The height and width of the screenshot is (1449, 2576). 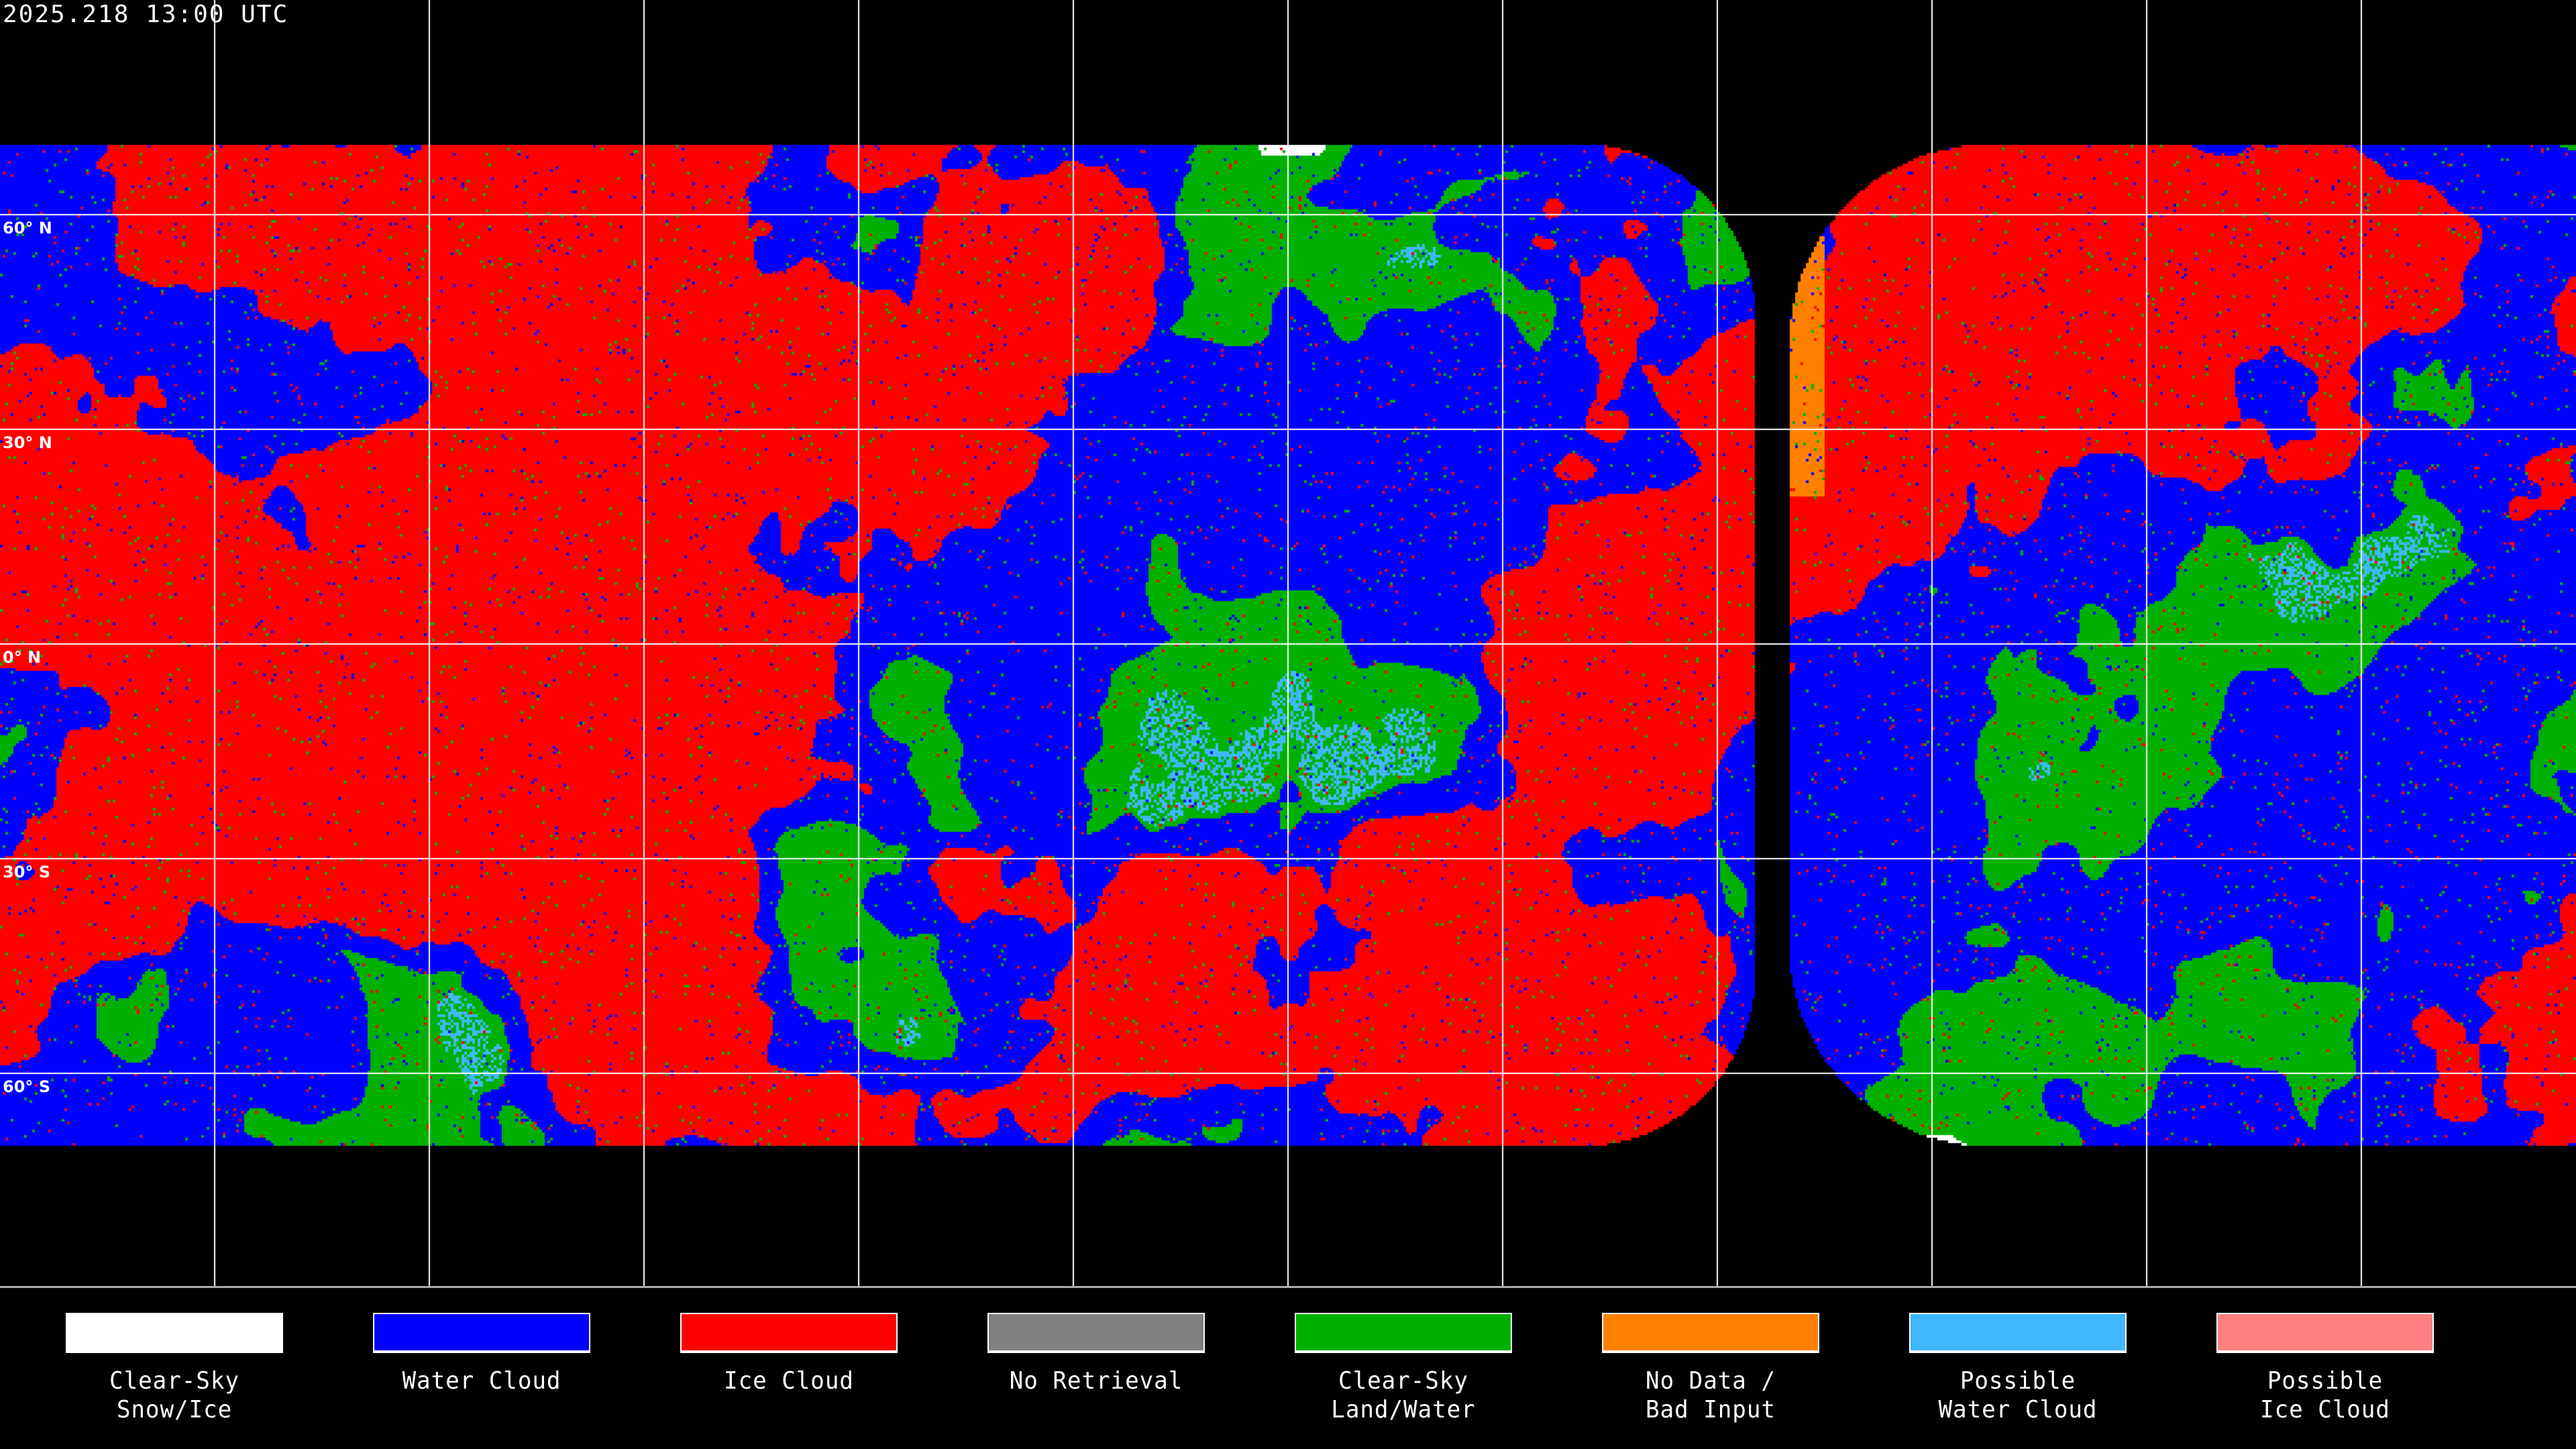 I want to click on lat-label-60n: 60° N, so click(x=27, y=228).